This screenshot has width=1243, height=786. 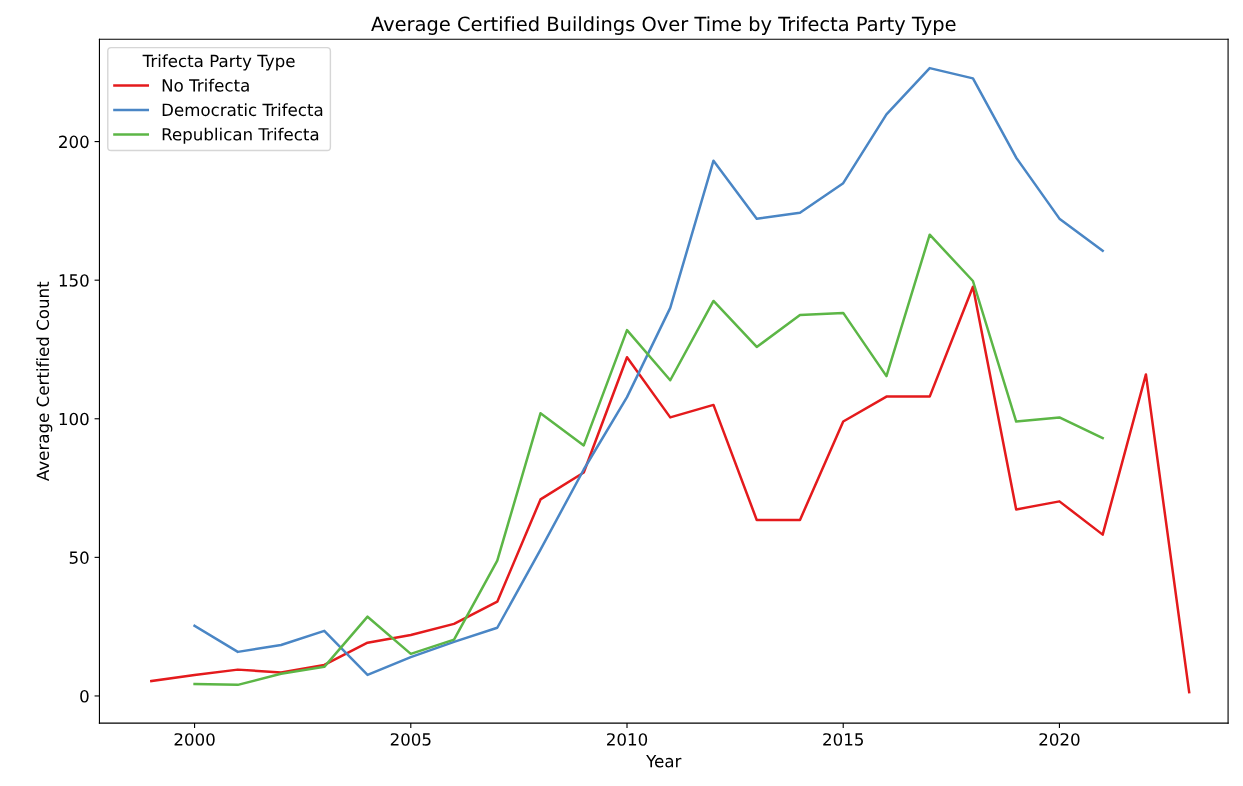 I want to click on x-tick-label: 2010, so click(x=627, y=739).